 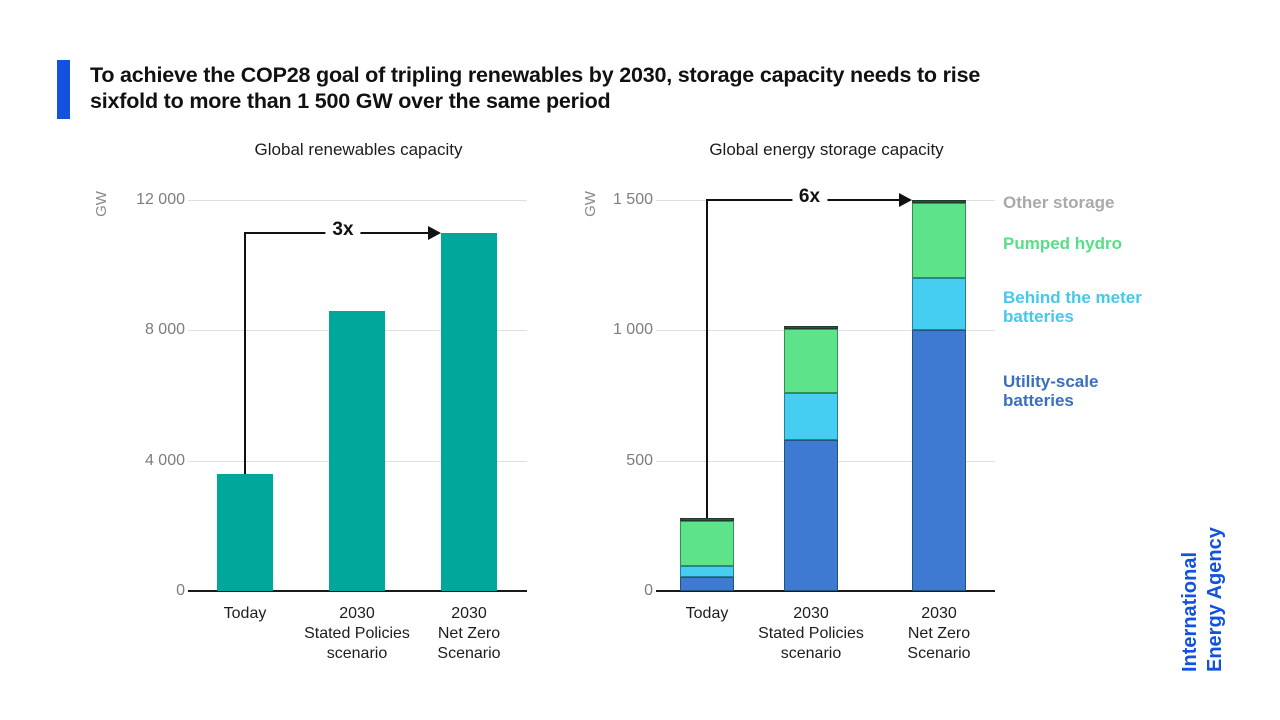 What do you see at coordinates (632, 199) in the screenshot?
I see `y-tick-label: 1 500` at bounding box center [632, 199].